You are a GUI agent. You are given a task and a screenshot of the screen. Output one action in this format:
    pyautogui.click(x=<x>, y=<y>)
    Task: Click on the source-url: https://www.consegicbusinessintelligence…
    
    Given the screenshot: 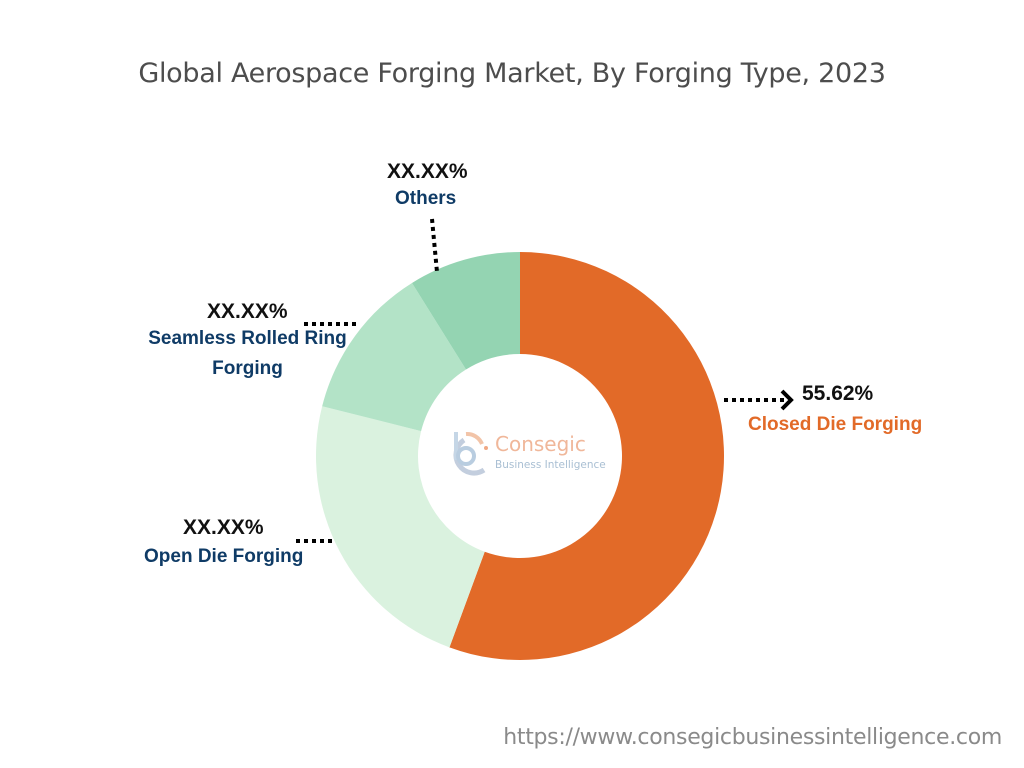 What is the action you would take?
    pyautogui.click(x=752, y=737)
    